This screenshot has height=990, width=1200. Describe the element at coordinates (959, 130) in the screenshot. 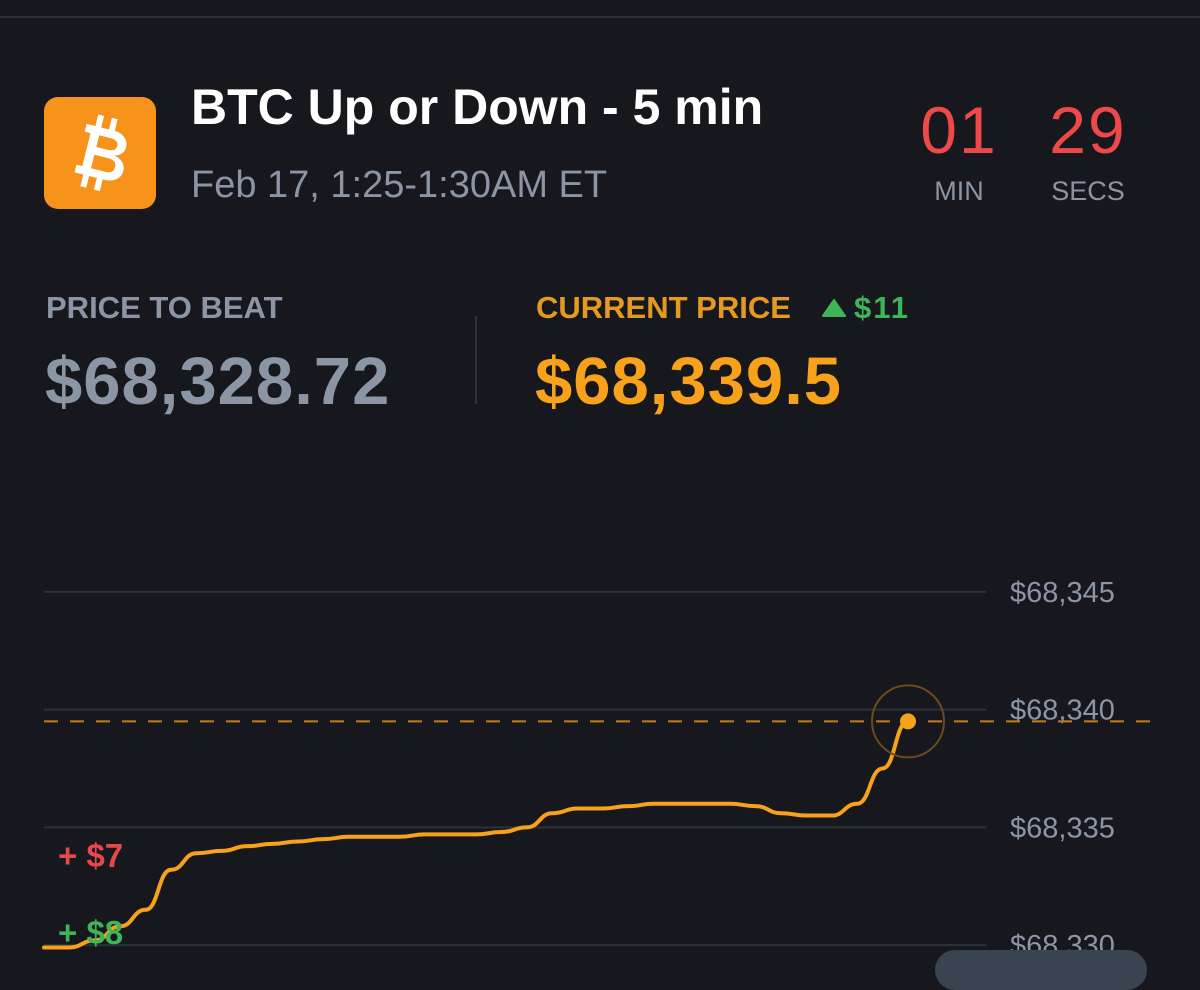

I see `countdown-minutes: 01` at that location.